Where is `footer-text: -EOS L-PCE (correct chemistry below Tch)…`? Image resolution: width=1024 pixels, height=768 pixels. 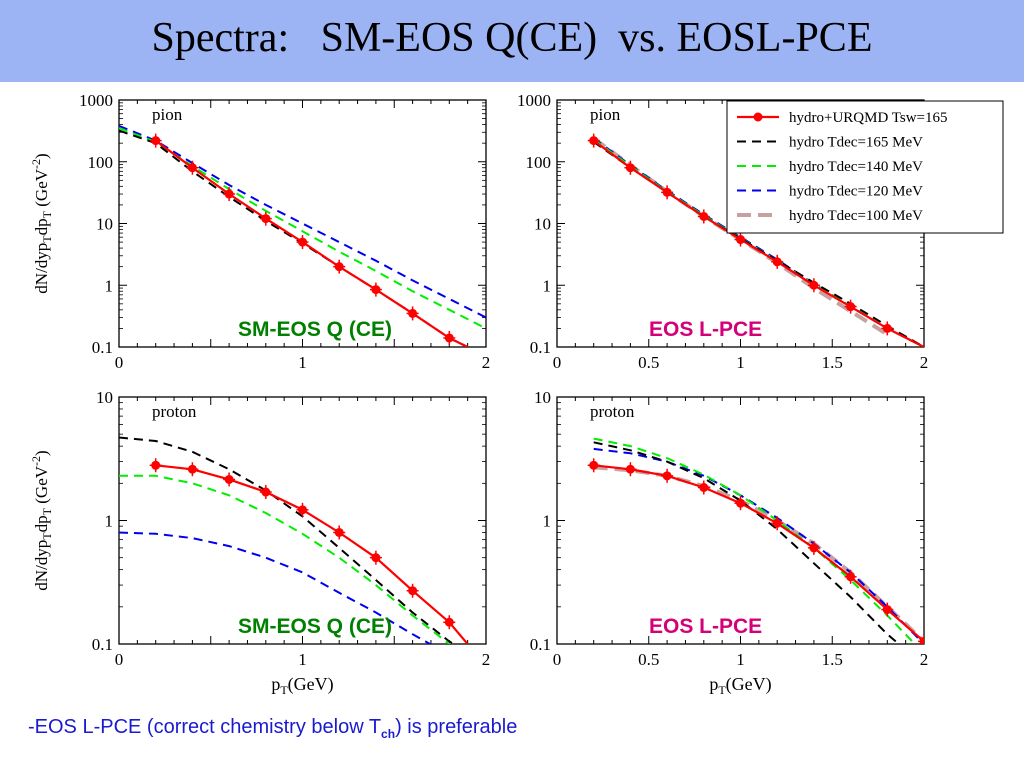 footer-text: -EOS L-PCE (correct chemistry below Tch)… is located at coordinates (272, 728).